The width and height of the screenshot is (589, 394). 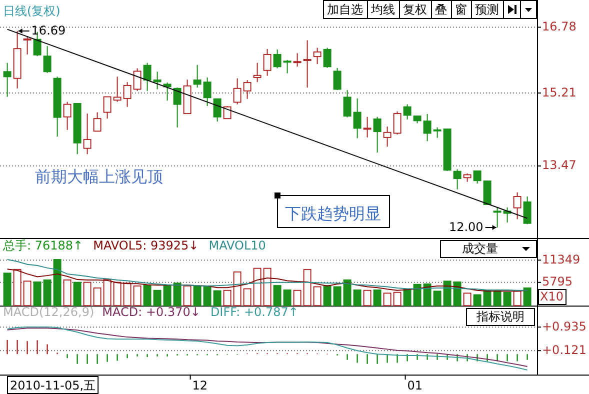 I want to click on annotation: 前期大幅上涨见顶, so click(x=99, y=176).